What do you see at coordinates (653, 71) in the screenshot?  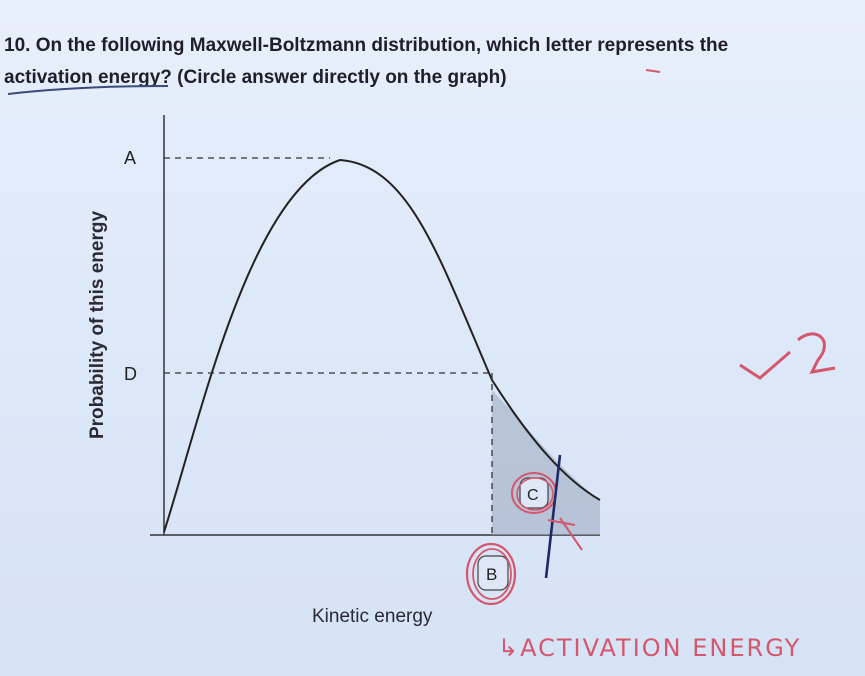 I see `top-right-mark` at bounding box center [653, 71].